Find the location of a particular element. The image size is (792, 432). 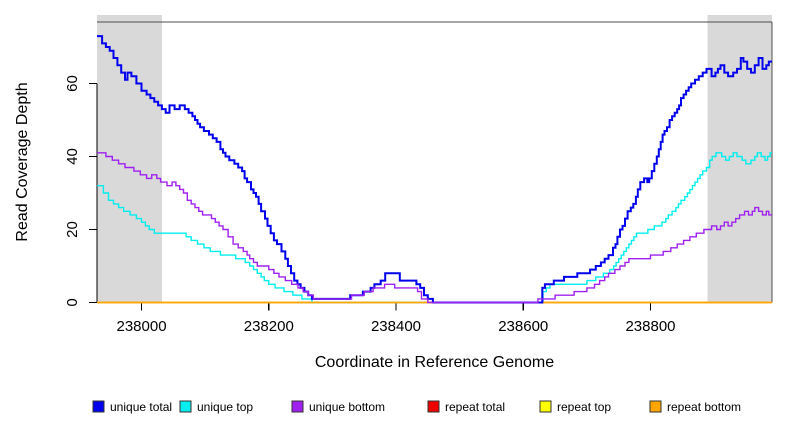

legend-swatch-repeat-bottom is located at coordinates (655, 406).